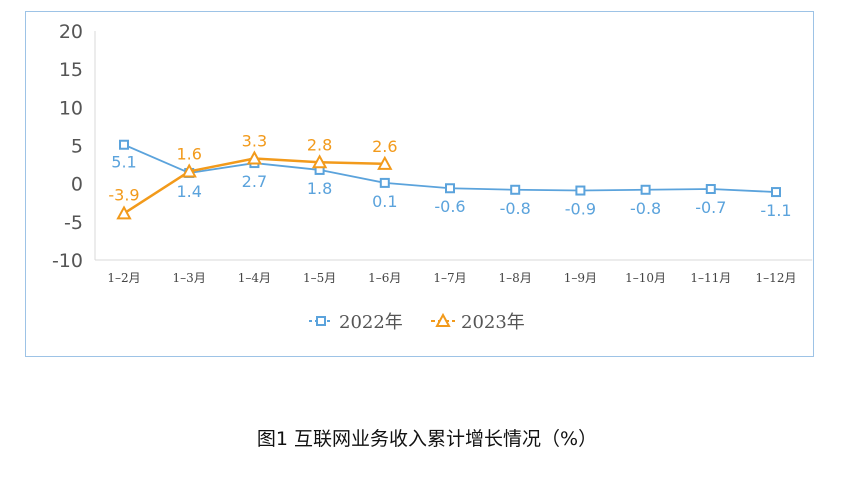 The image size is (854, 485). Describe the element at coordinates (776, 278) in the screenshot. I see `x-tick-label: 1–12月` at that location.